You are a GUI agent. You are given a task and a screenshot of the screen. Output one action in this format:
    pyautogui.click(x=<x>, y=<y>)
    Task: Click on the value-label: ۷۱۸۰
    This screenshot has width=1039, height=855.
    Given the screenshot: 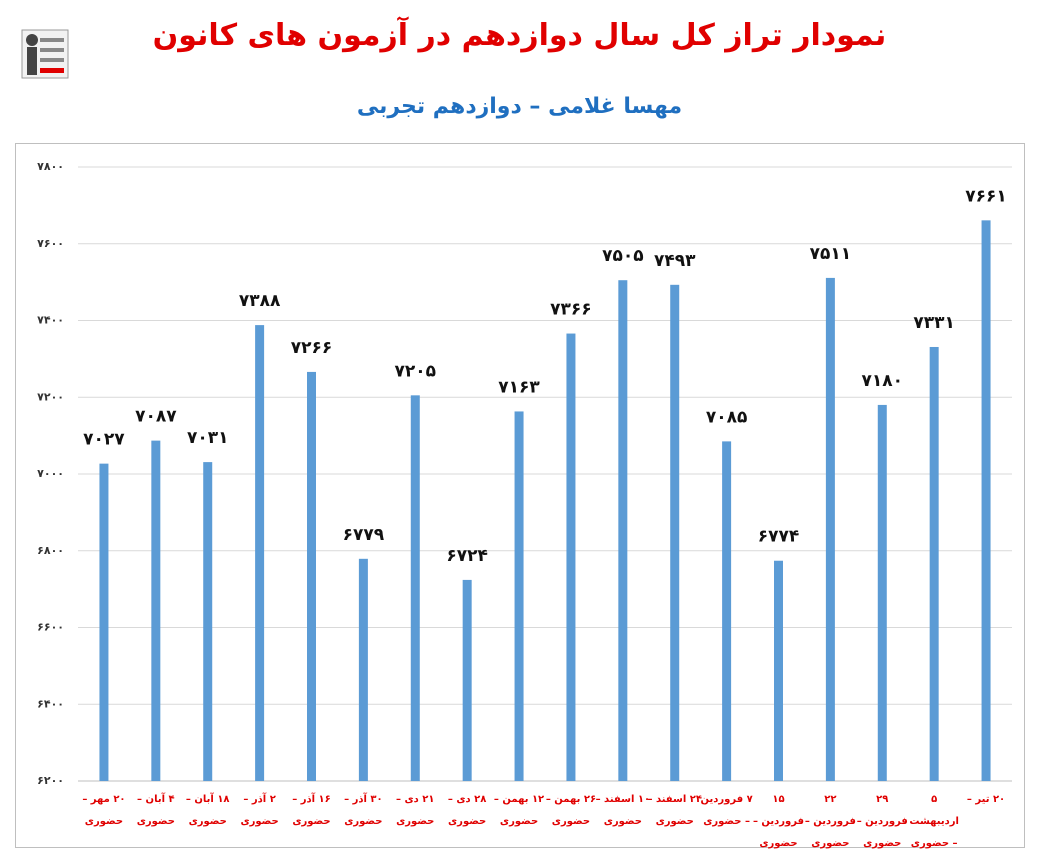 What is the action you would take?
    pyautogui.click(x=883, y=381)
    